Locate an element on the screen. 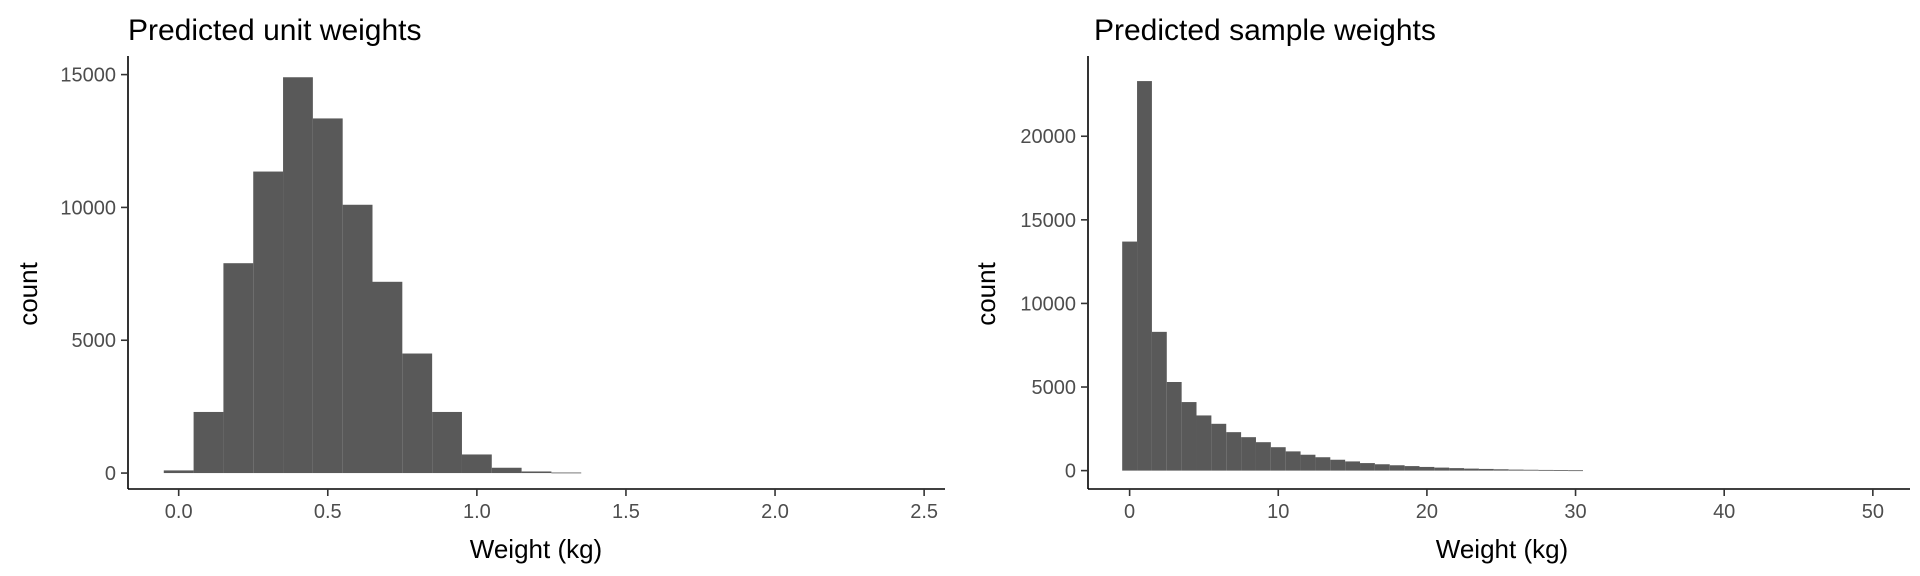 This screenshot has width=1920, height=576. x-tick-label: 2.5 is located at coordinates (924, 512).